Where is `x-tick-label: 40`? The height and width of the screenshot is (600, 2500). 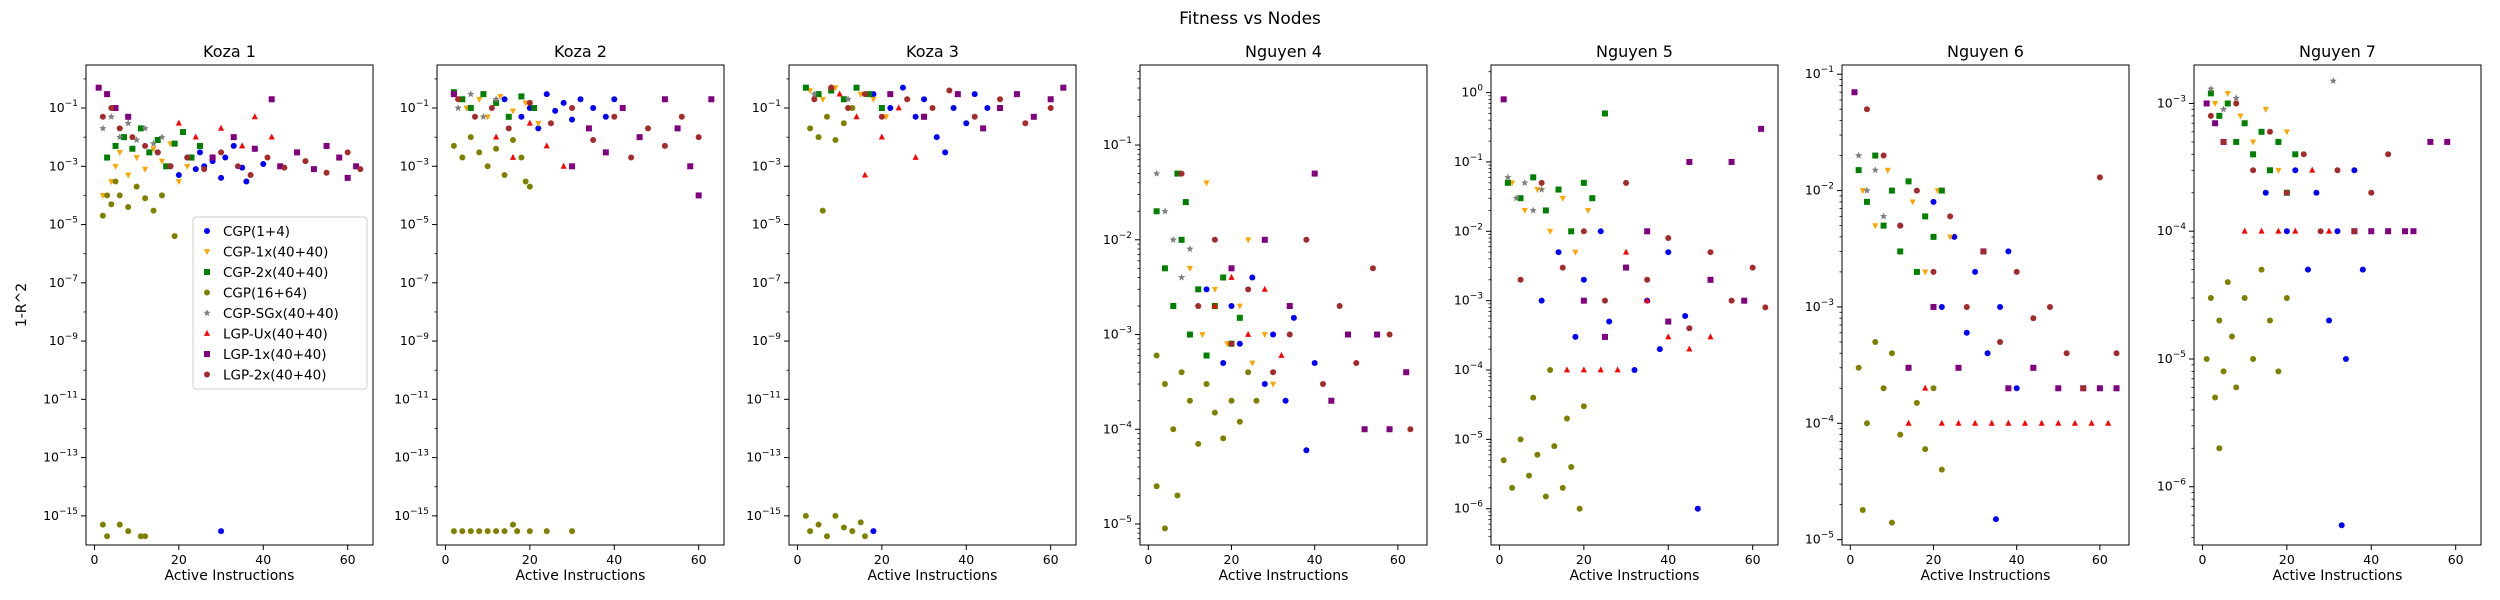 x-tick-label: 40 is located at coordinates (2017, 559).